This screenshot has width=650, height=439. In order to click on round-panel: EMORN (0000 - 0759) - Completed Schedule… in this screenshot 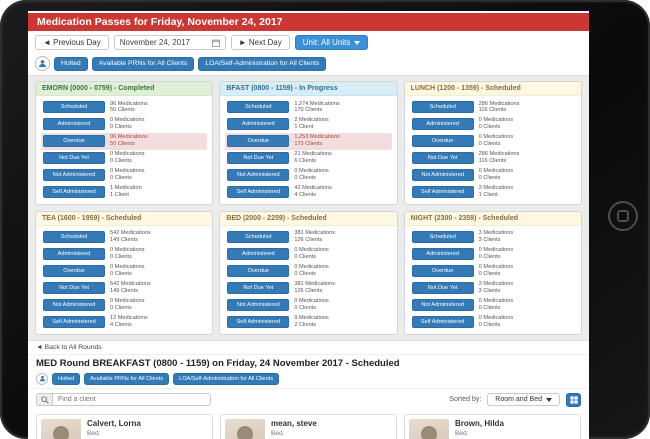, I will do `click(124, 143)`.